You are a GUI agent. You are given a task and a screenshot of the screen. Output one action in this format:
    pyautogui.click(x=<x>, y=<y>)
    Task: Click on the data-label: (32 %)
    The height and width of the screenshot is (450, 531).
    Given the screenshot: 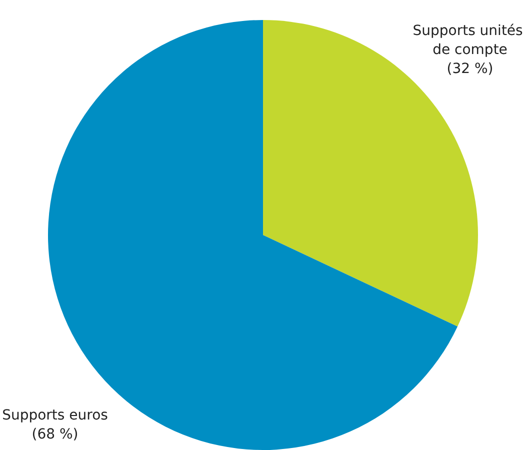 What is the action you would take?
    pyautogui.click(x=470, y=69)
    